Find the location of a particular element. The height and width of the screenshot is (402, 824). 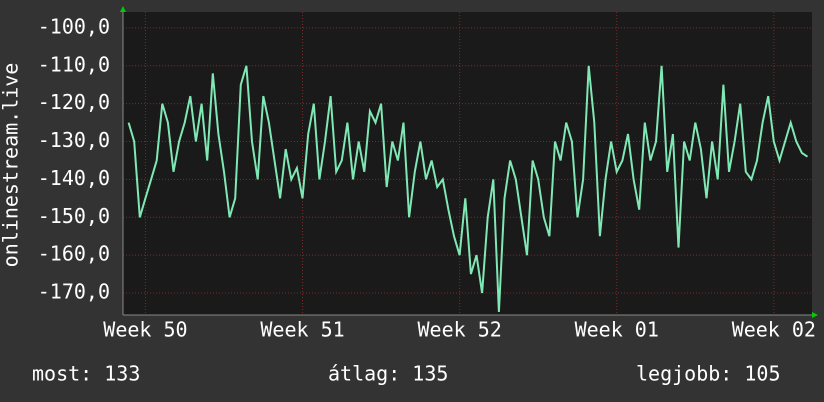

x-tick-label: Week 52 is located at coordinates (459, 330).